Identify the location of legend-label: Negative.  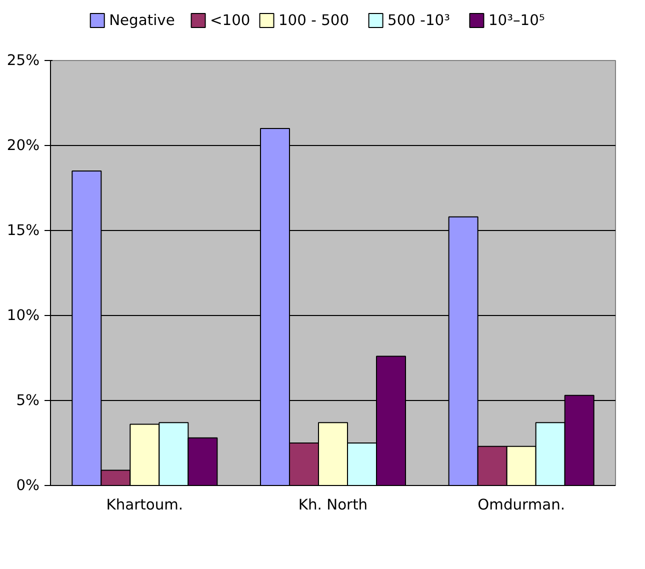
(142, 20).